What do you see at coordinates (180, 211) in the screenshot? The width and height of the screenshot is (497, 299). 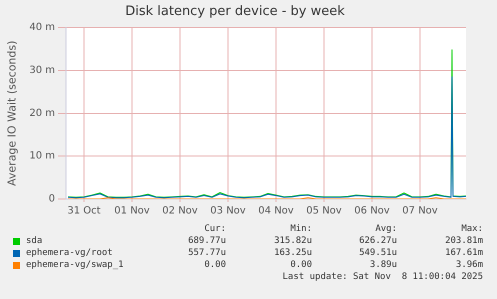 I see `x-tick-label: 02 Nov` at bounding box center [180, 211].